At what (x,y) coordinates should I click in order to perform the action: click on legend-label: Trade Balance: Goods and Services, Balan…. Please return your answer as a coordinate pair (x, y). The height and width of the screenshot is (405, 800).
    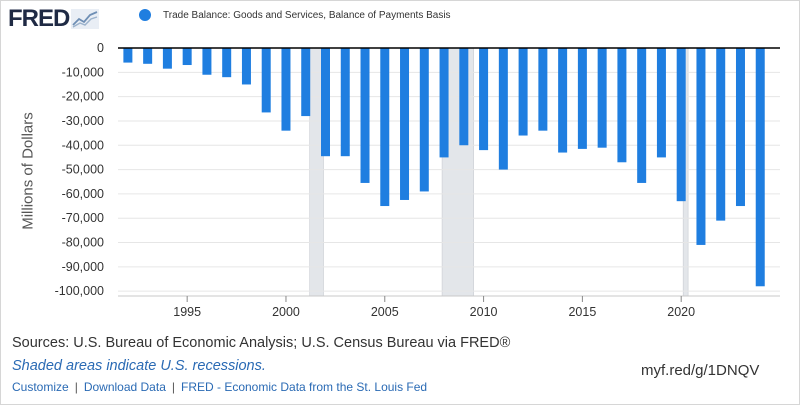
    Looking at the image, I should click on (307, 15).